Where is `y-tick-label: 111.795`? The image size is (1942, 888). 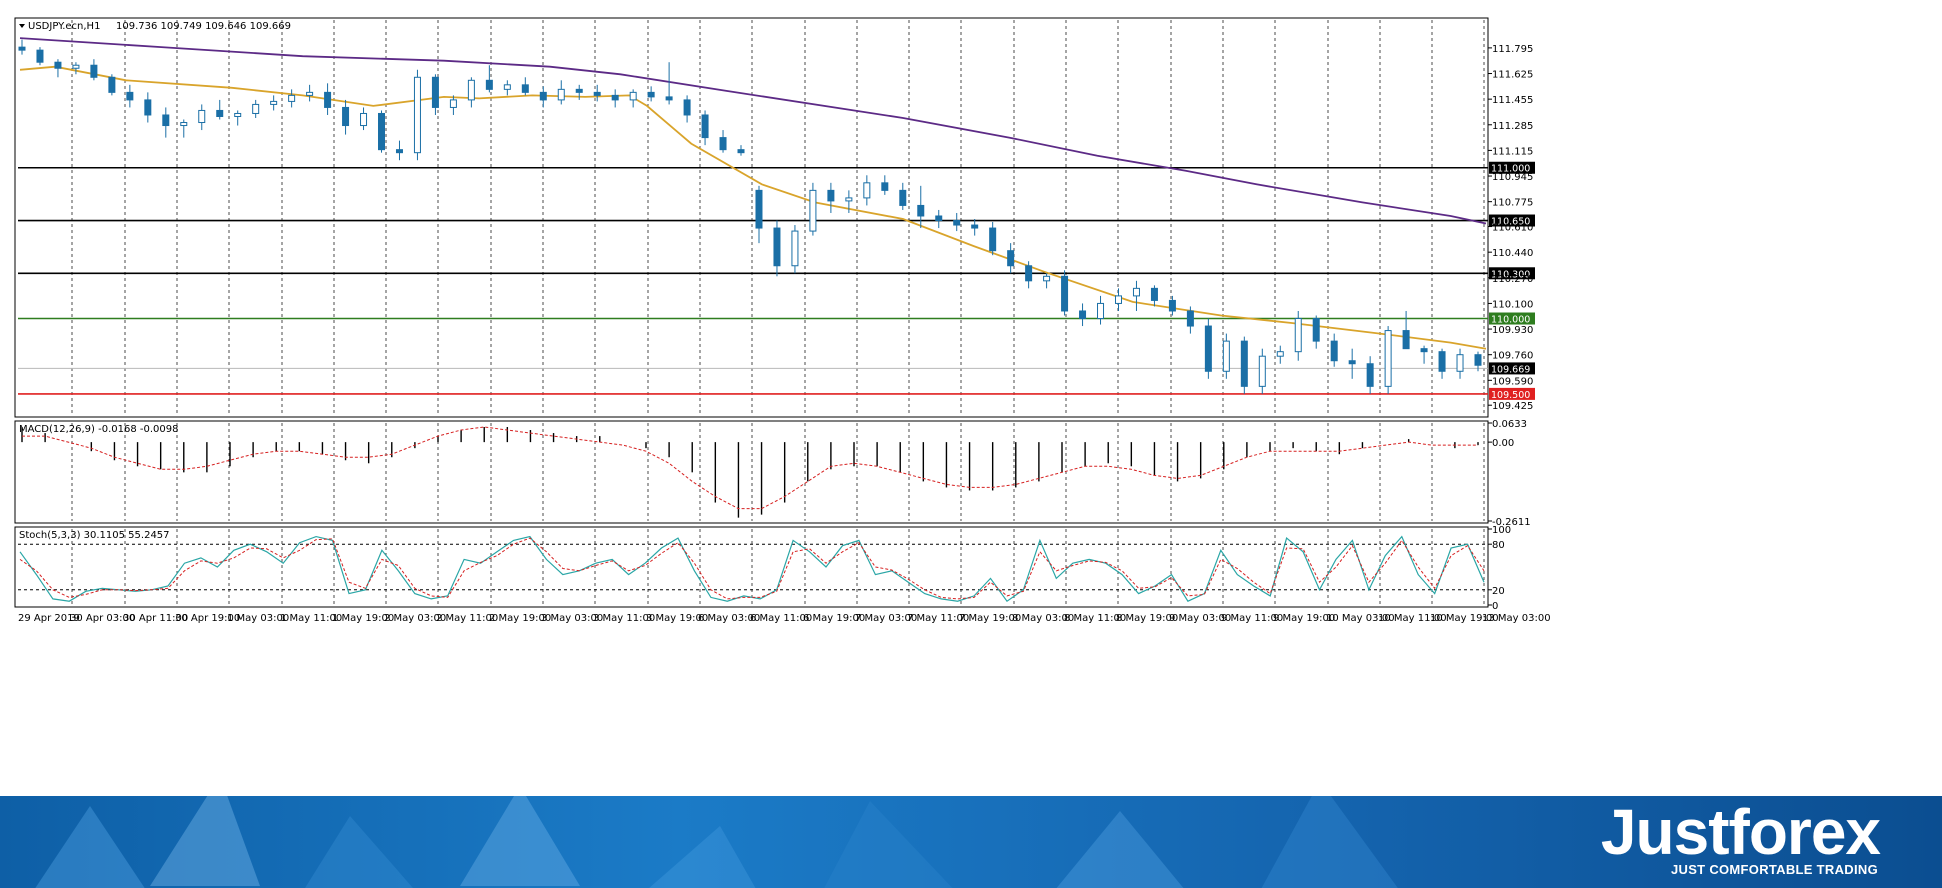 y-tick-label: 111.795 is located at coordinates (1512, 49).